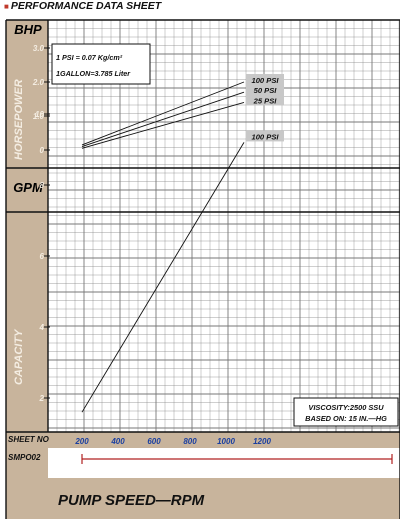 The image size is (400, 519). I want to click on left-panel, so click(27, 226).